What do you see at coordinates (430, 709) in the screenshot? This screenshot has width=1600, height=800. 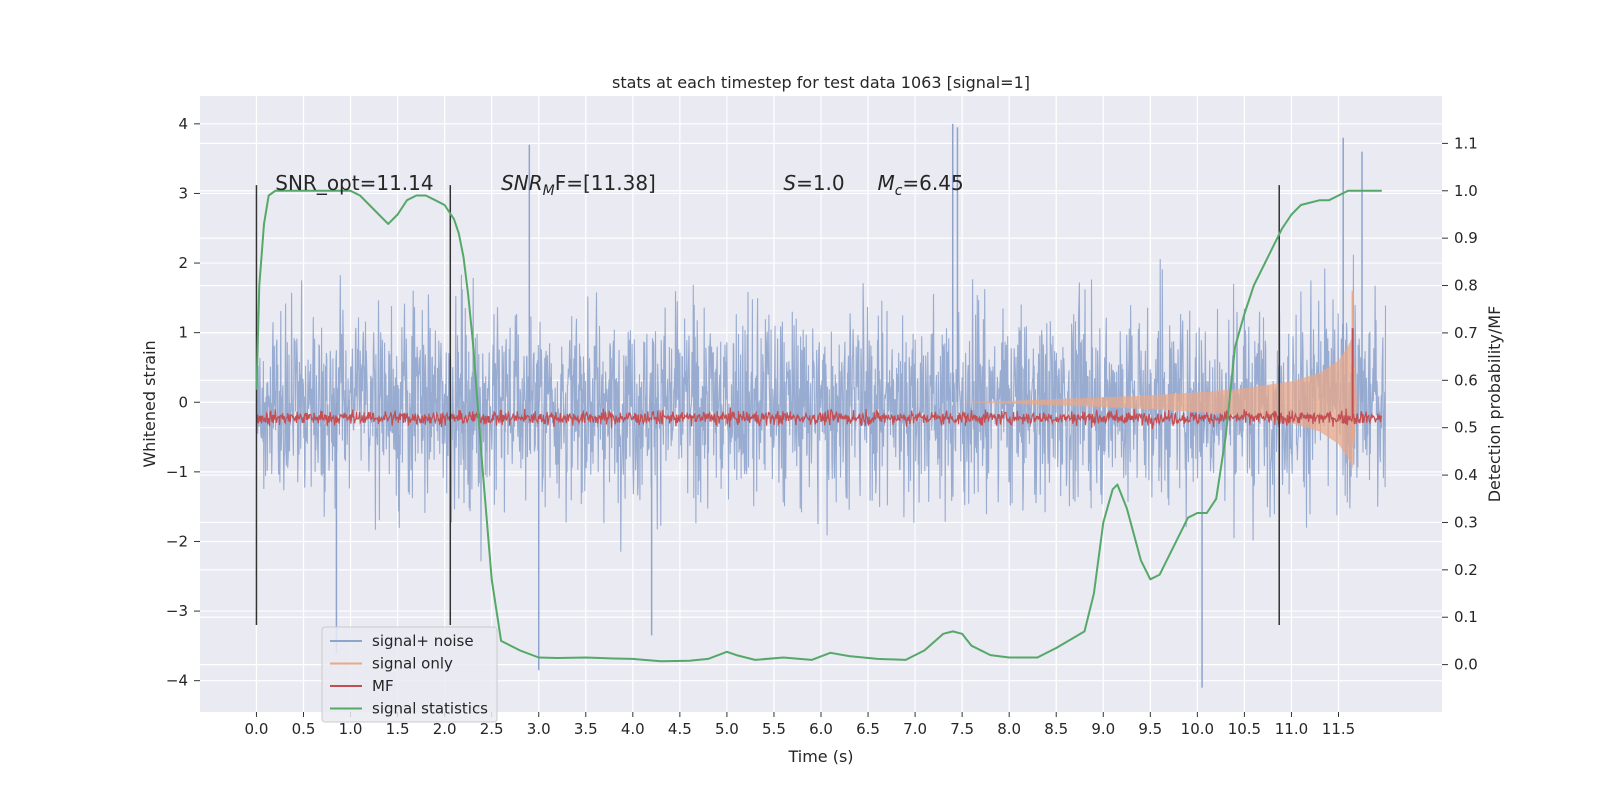 I see `legend-label: signal statistics` at bounding box center [430, 709].